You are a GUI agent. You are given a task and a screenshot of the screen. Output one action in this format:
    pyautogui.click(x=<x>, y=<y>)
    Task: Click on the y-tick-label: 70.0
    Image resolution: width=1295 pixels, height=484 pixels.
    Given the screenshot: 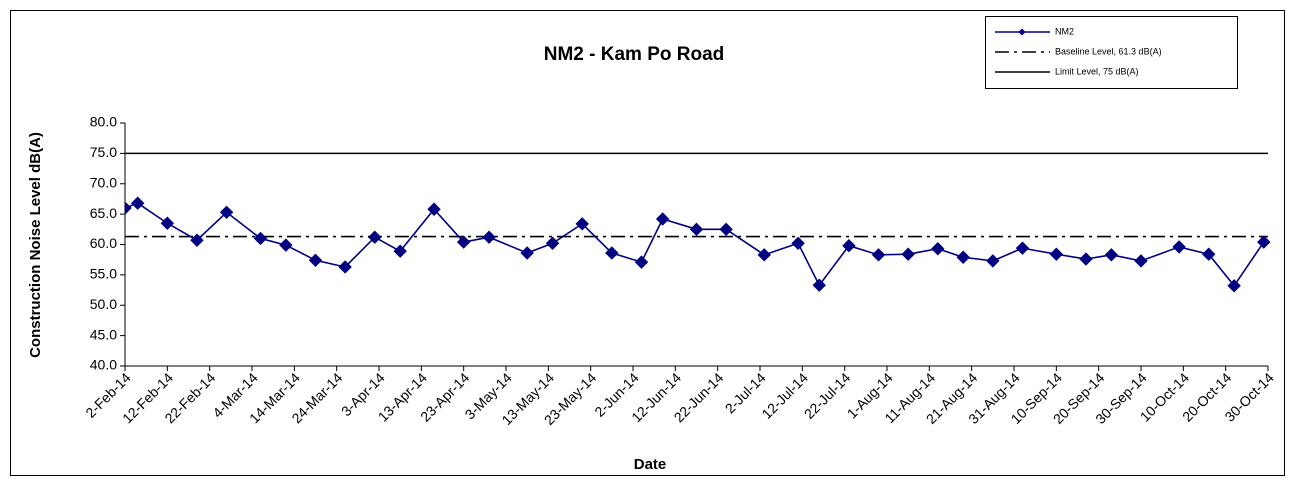 What is the action you would take?
    pyautogui.click(x=103, y=182)
    